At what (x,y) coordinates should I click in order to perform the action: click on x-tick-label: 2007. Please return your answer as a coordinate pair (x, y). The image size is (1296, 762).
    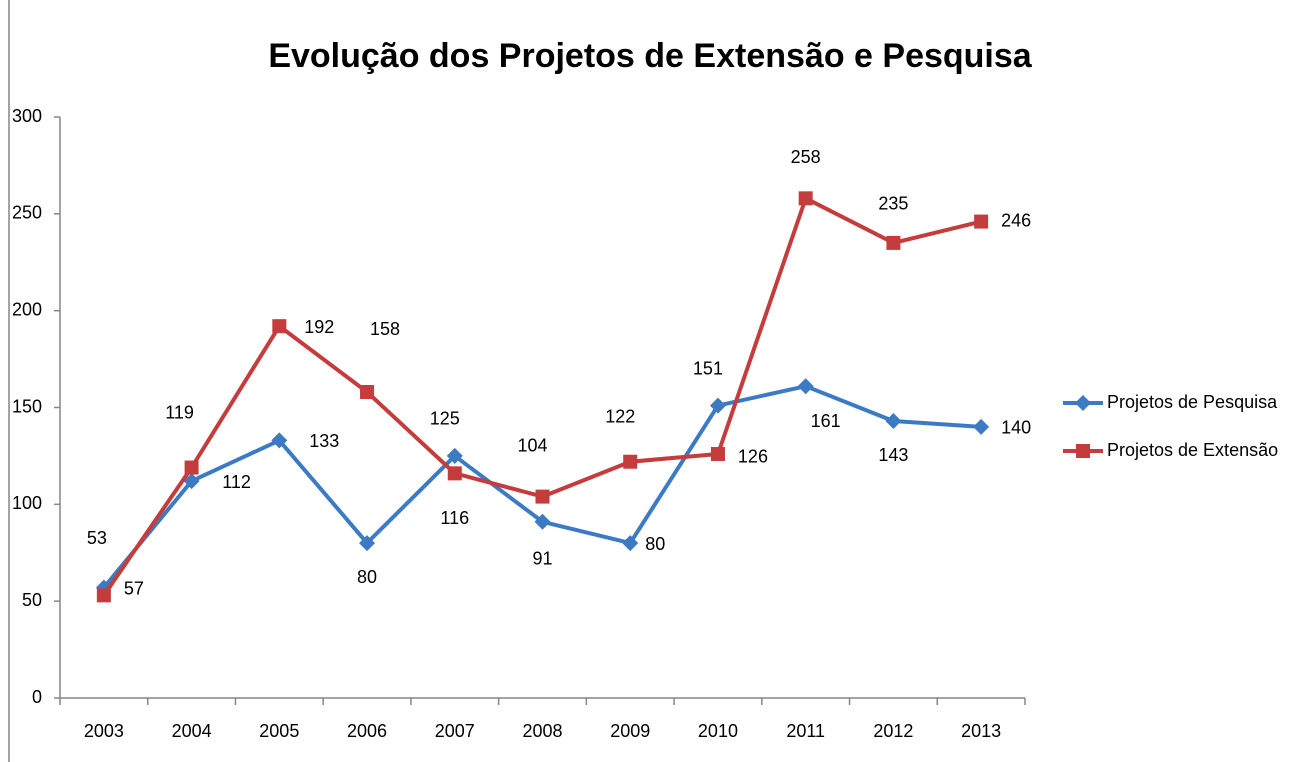
    Looking at the image, I should click on (455, 731).